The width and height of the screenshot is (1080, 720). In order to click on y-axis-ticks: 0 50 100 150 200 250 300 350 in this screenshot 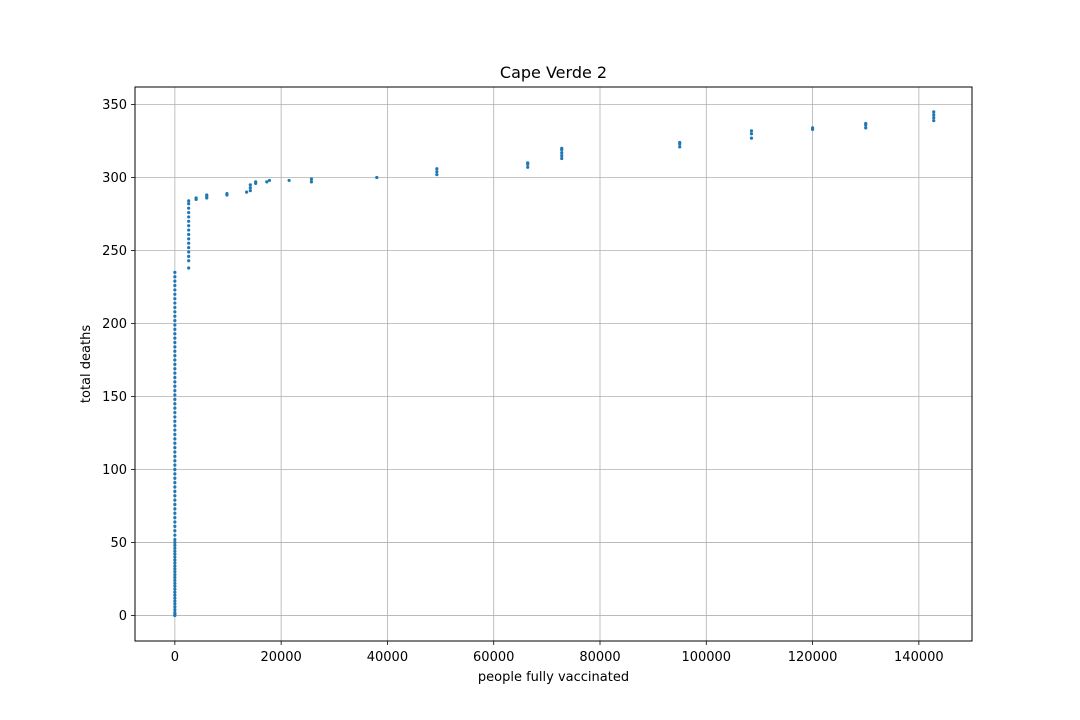, I will do `click(118, 361)`.